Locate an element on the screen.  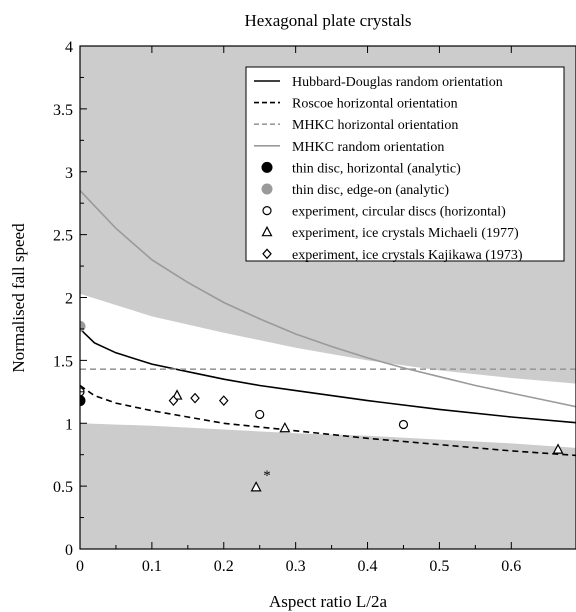
chart-title: Hexagonal plate crystals is located at coordinates (327, 20).